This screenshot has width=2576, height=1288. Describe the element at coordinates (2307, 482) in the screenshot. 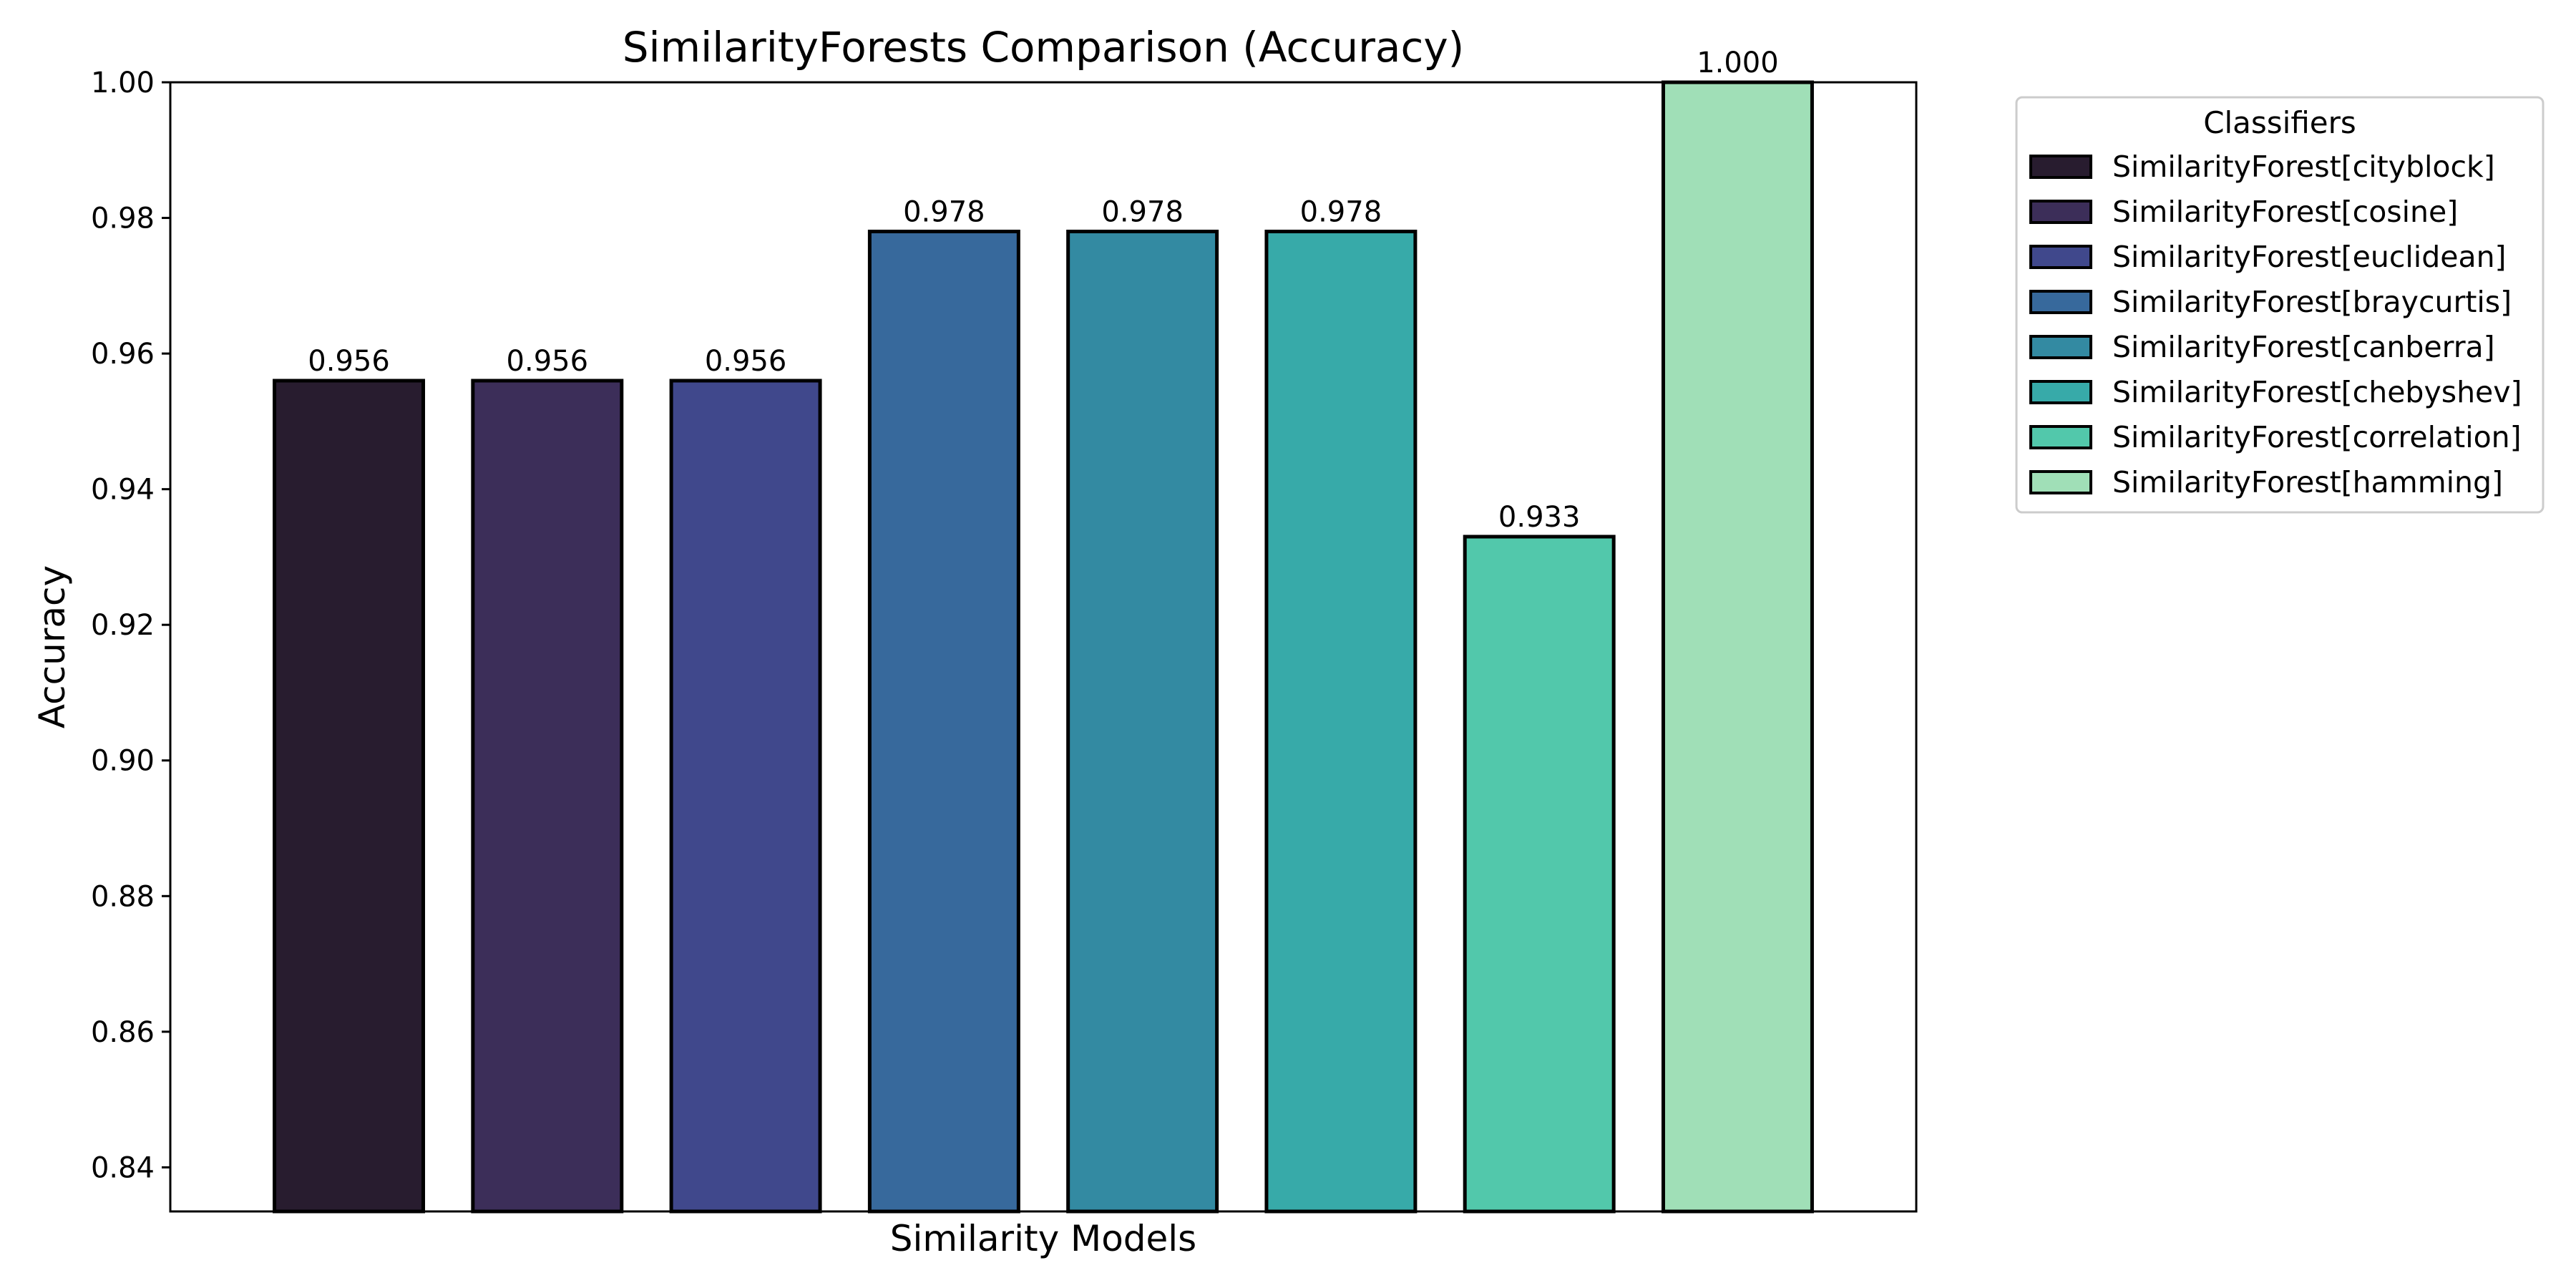

I see `legend-label: SimilarityForest[hamming]` at that location.